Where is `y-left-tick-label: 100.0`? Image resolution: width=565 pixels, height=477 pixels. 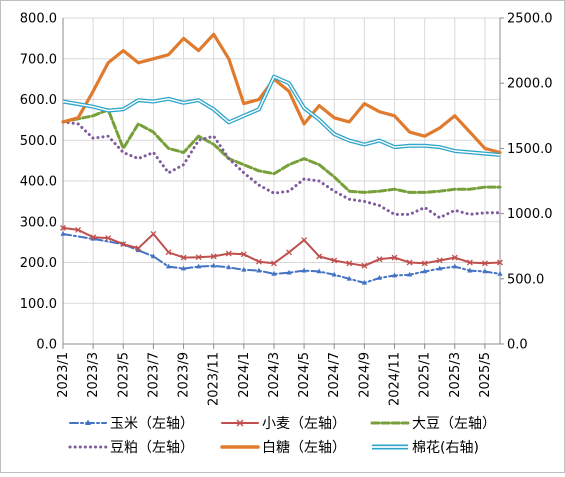
y-left-tick-label: 100.0 is located at coordinates (38, 304).